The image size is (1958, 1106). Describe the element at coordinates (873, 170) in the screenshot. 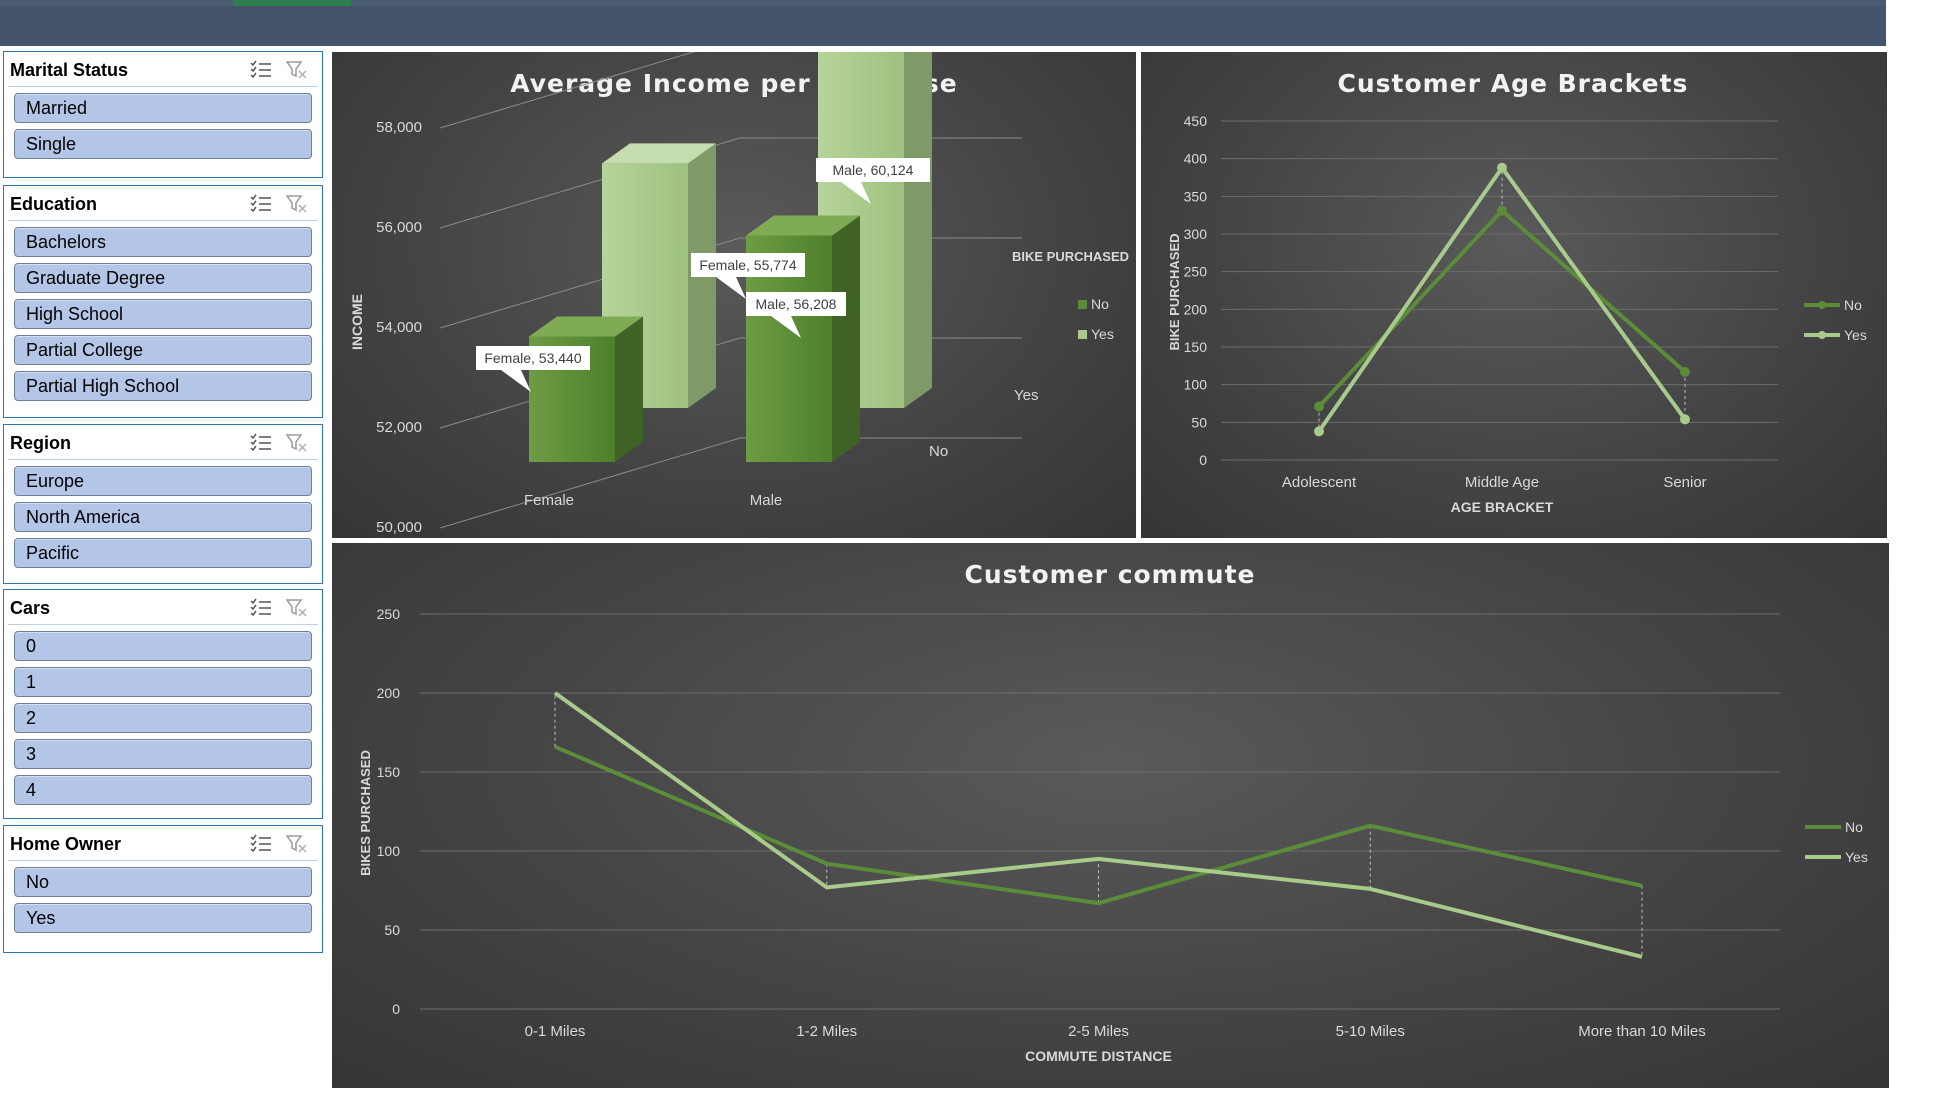

I see `data-label-text: Male, 60,124` at that location.